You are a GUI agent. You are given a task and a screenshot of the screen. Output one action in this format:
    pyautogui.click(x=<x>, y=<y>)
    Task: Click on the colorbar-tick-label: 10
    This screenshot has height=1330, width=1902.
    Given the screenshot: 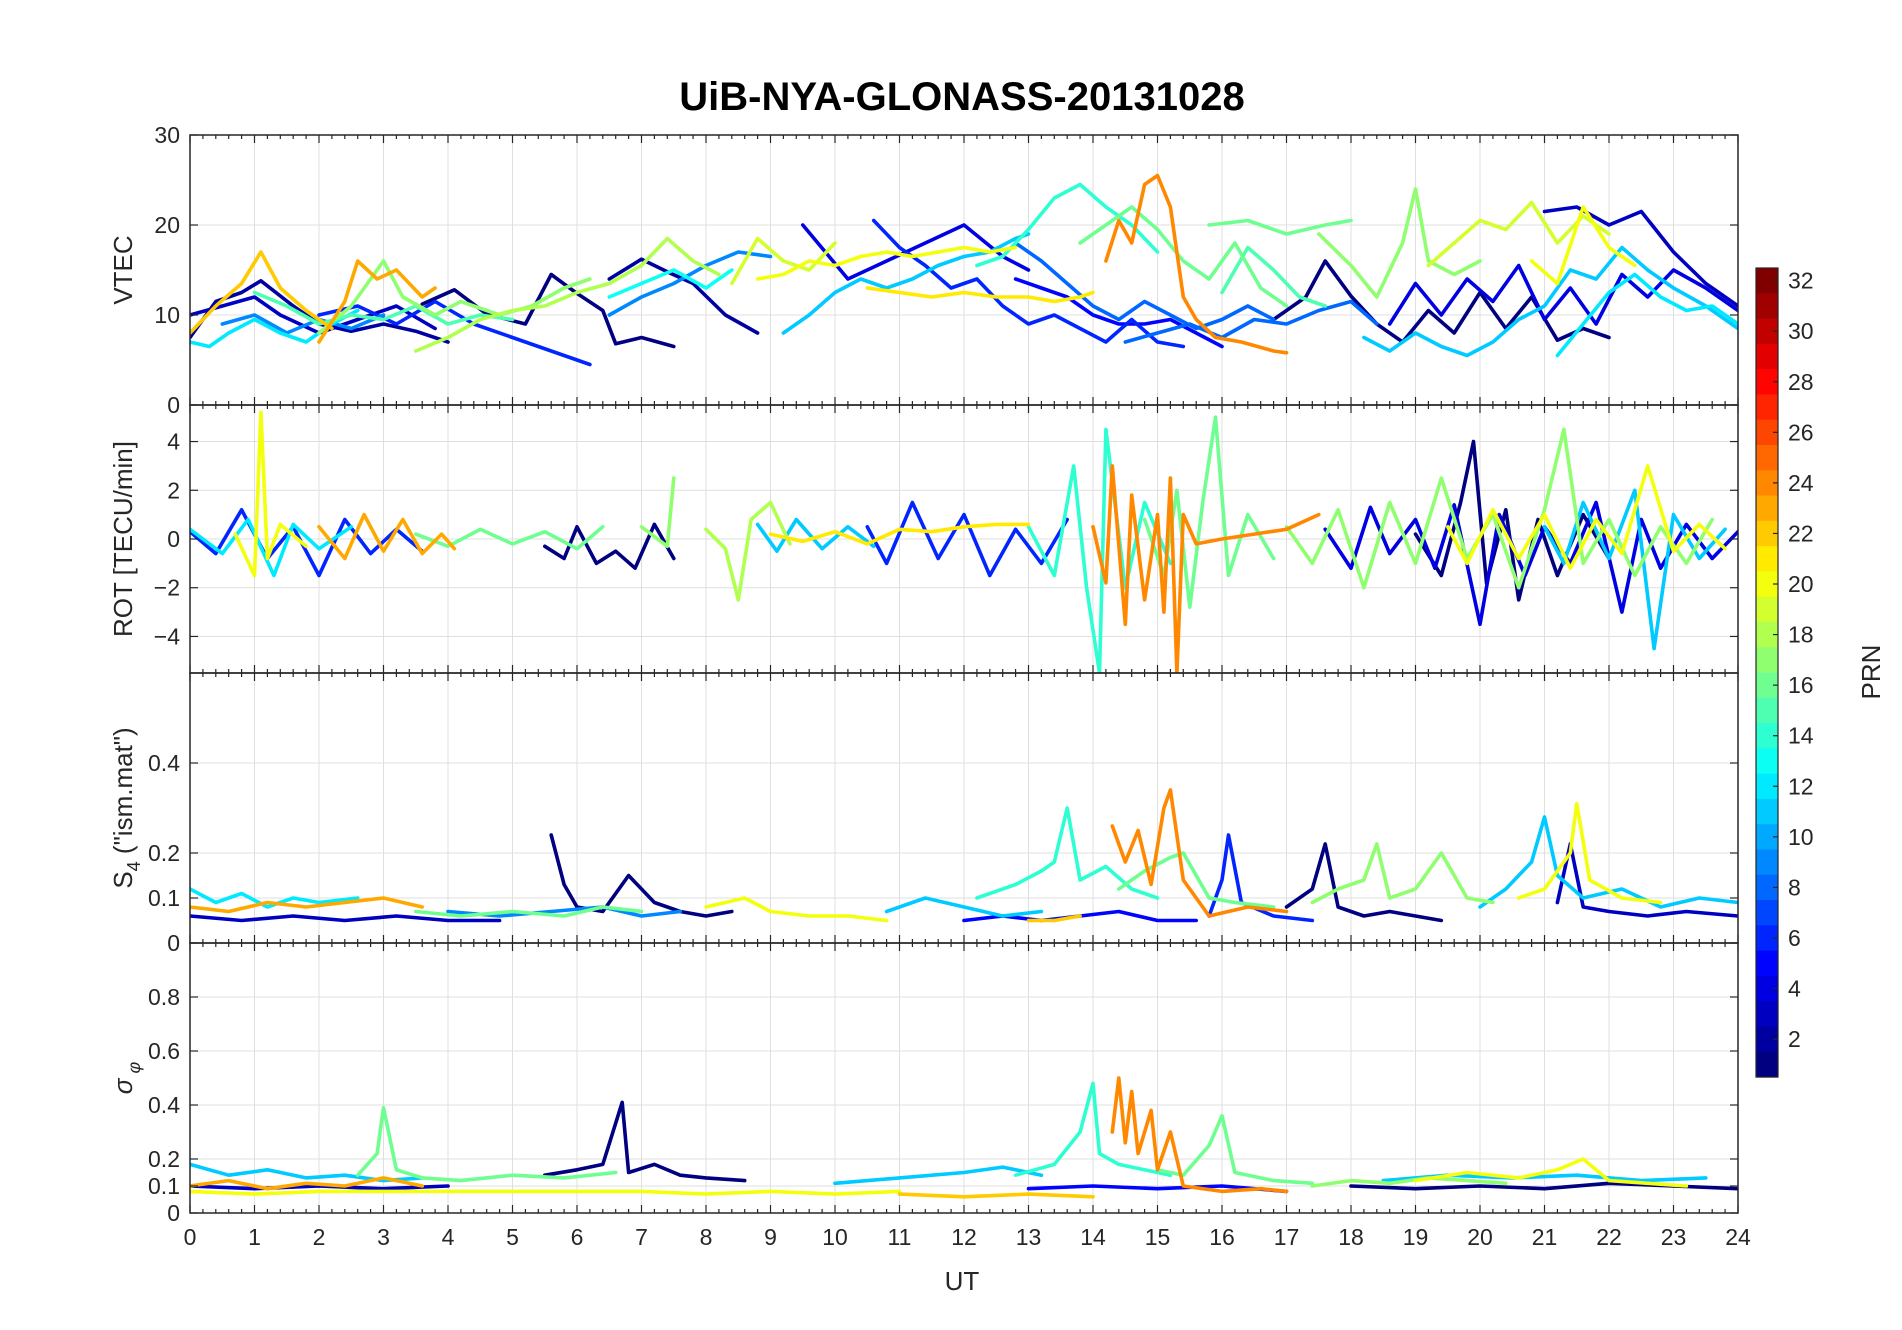 What is the action you would take?
    pyautogui.click(x=1801, y=837)
    